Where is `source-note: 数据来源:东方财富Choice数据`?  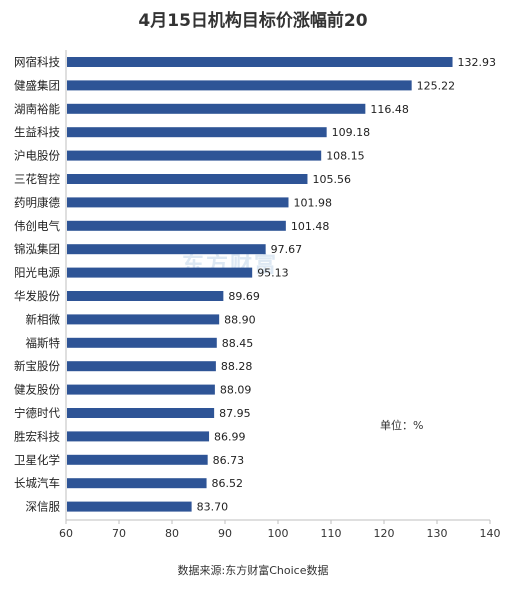 source-note: 数据来源:东方财富Choice数据 is located at coordinates (253, 570).